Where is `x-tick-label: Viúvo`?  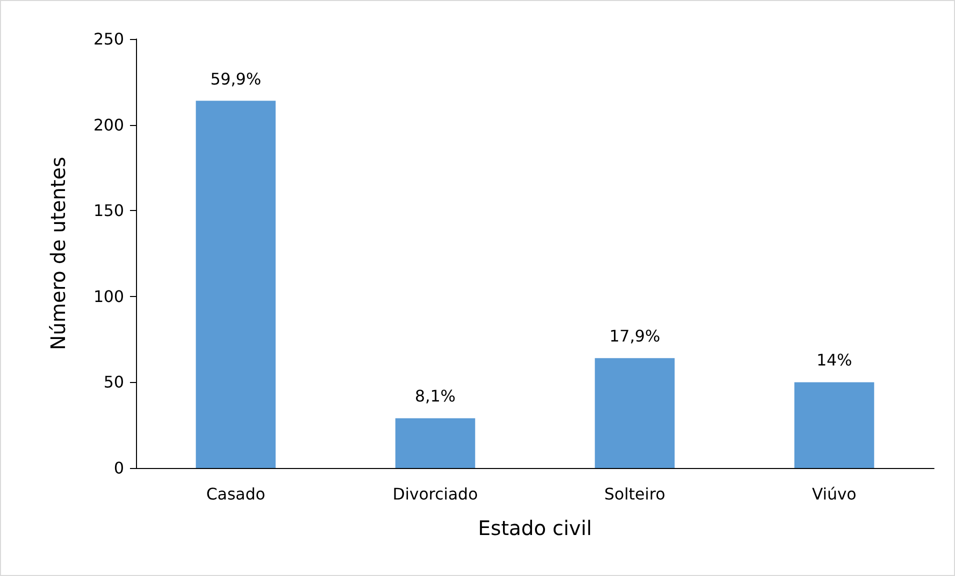 x-tick-label: Viúvo is located at coordinates (834, 494).